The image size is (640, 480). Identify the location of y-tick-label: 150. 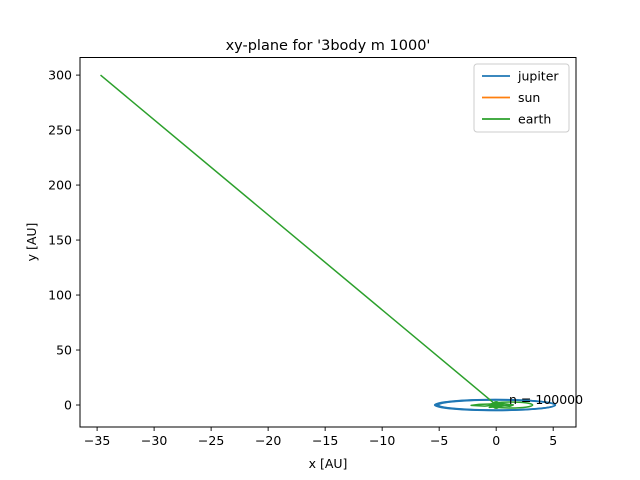
(60, 240).